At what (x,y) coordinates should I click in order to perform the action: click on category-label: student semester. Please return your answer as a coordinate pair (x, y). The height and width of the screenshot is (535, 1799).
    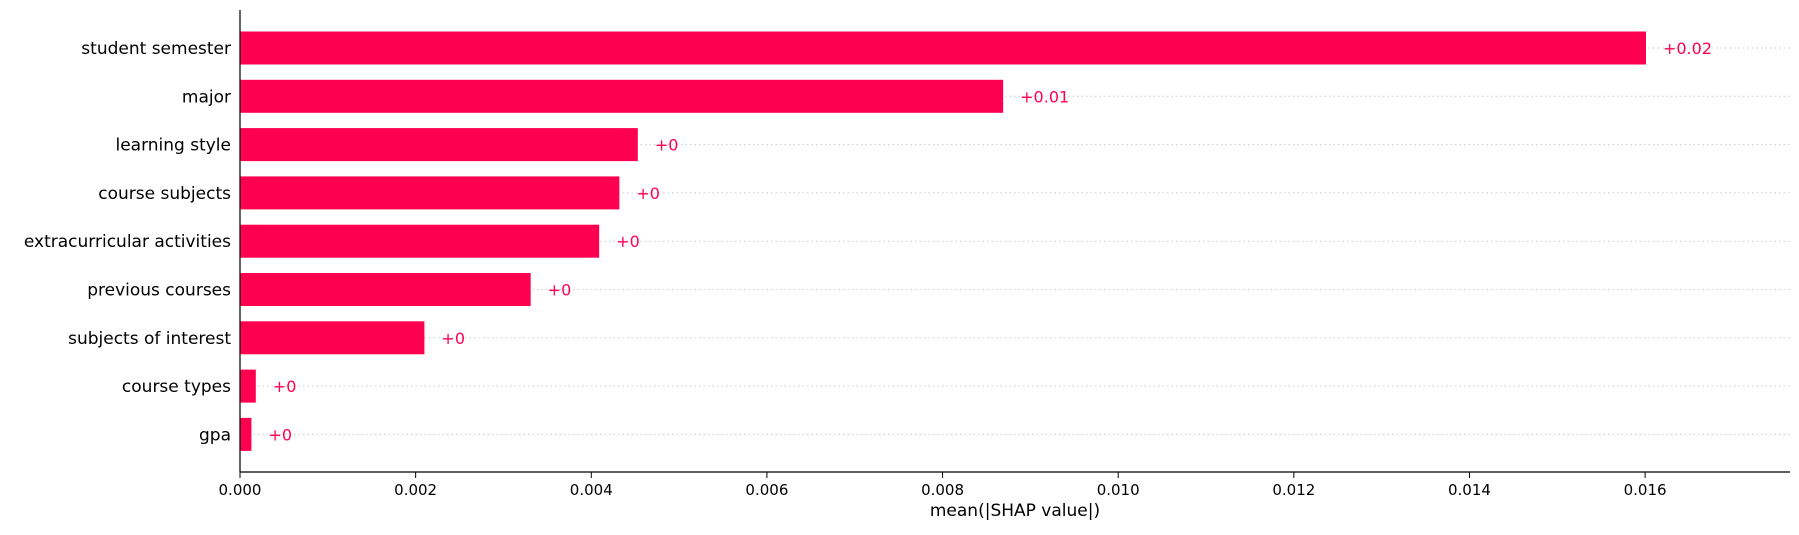
    Looking at the image, I should click on (156, 49).